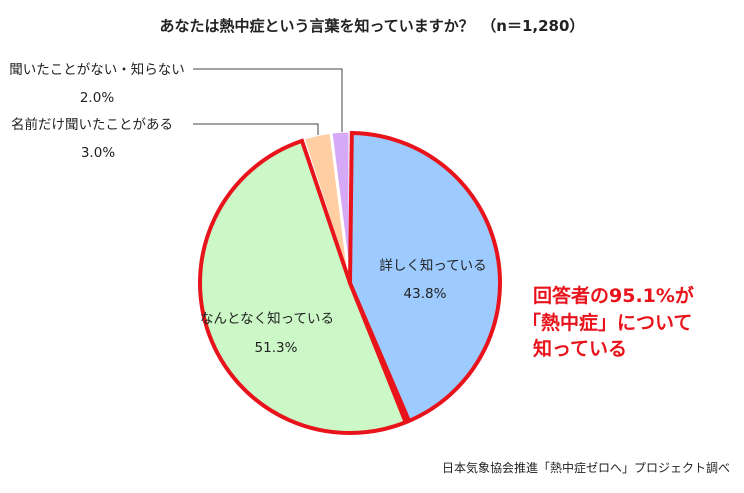 The image size is (744, 493). Describe the element at coordinates (586, 467) in the screenshot. I see `source-note: 日本気象協会推進「熱中症ゼロへ」プロジェクト調べ` at that location.